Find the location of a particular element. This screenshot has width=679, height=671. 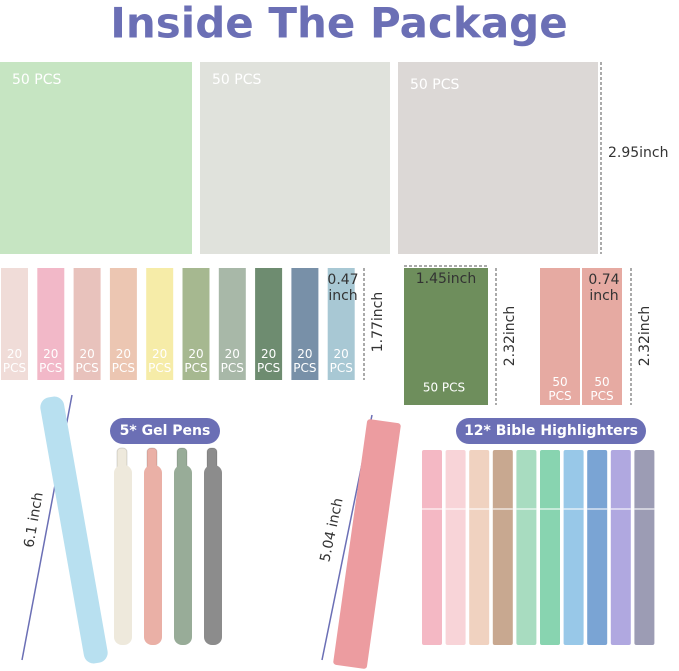

dimension-line-text: 0.74 is located at coordinates (603, 280).